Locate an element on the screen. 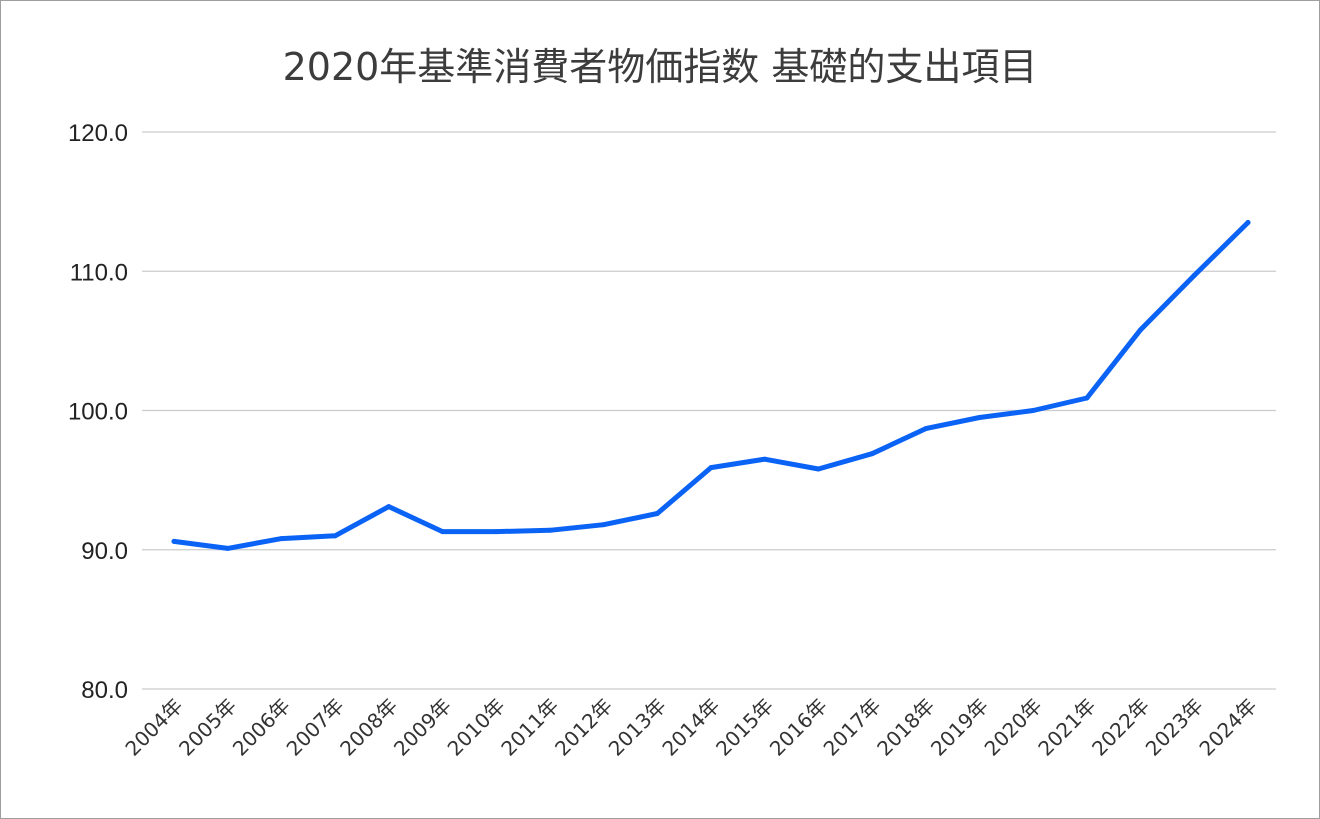  y-tick-label: 80.0 is located at coordinates (104, 690).